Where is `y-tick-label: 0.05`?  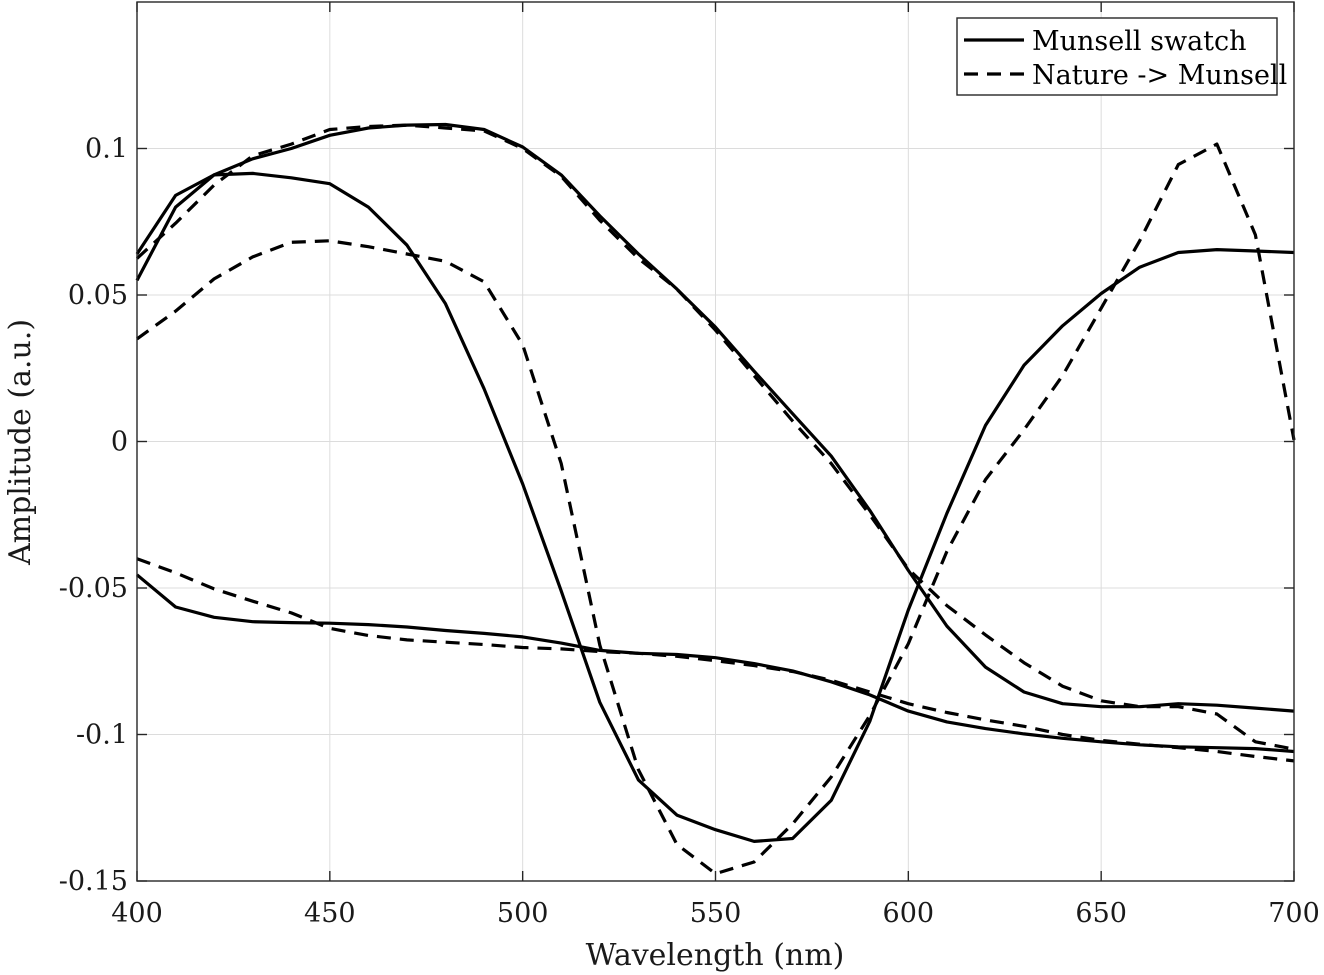
y-tick-label: 0.05 is located at coordinates (98, 295).